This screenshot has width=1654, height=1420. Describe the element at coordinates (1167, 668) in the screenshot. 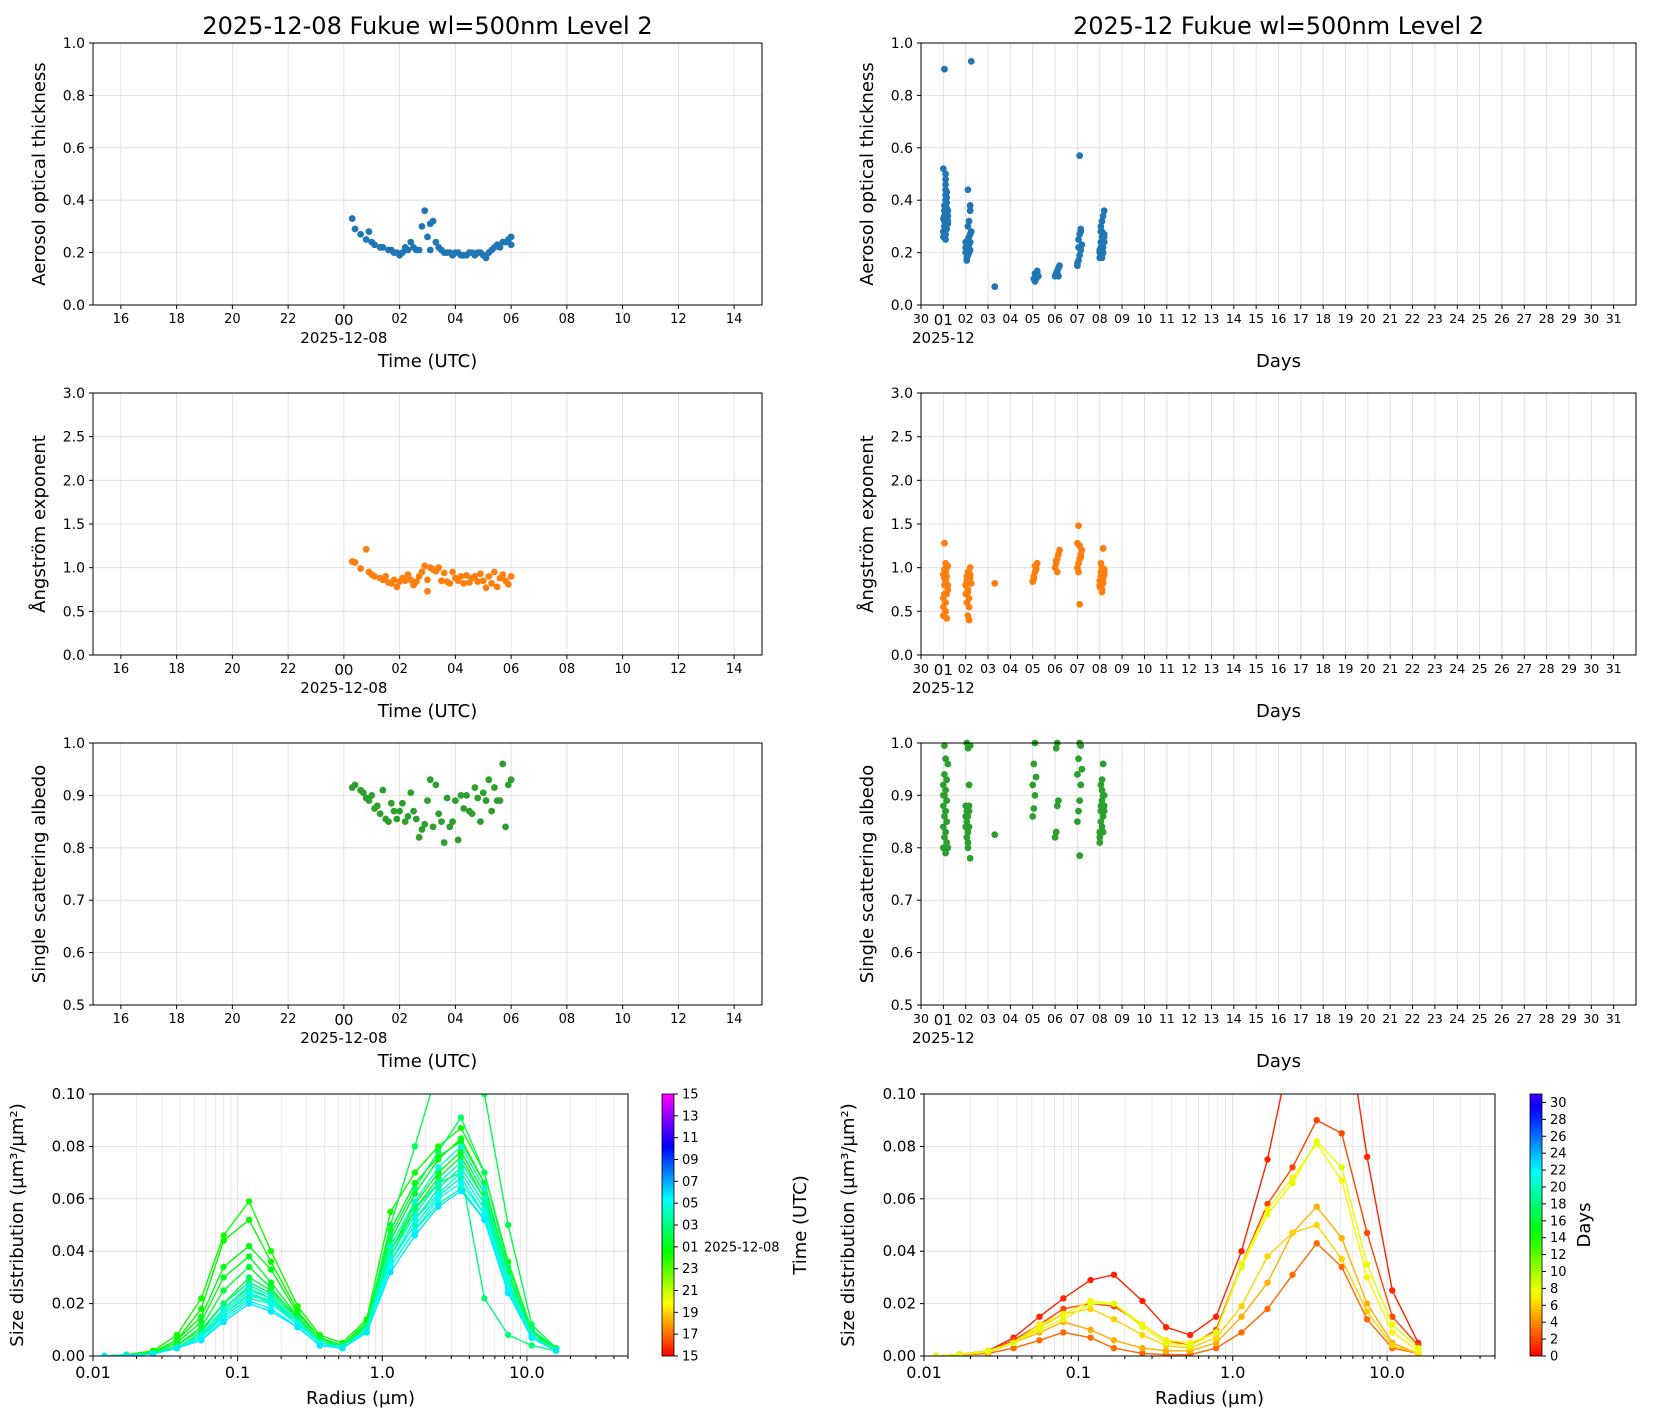

I see `x-tick-label: 11` at that location.